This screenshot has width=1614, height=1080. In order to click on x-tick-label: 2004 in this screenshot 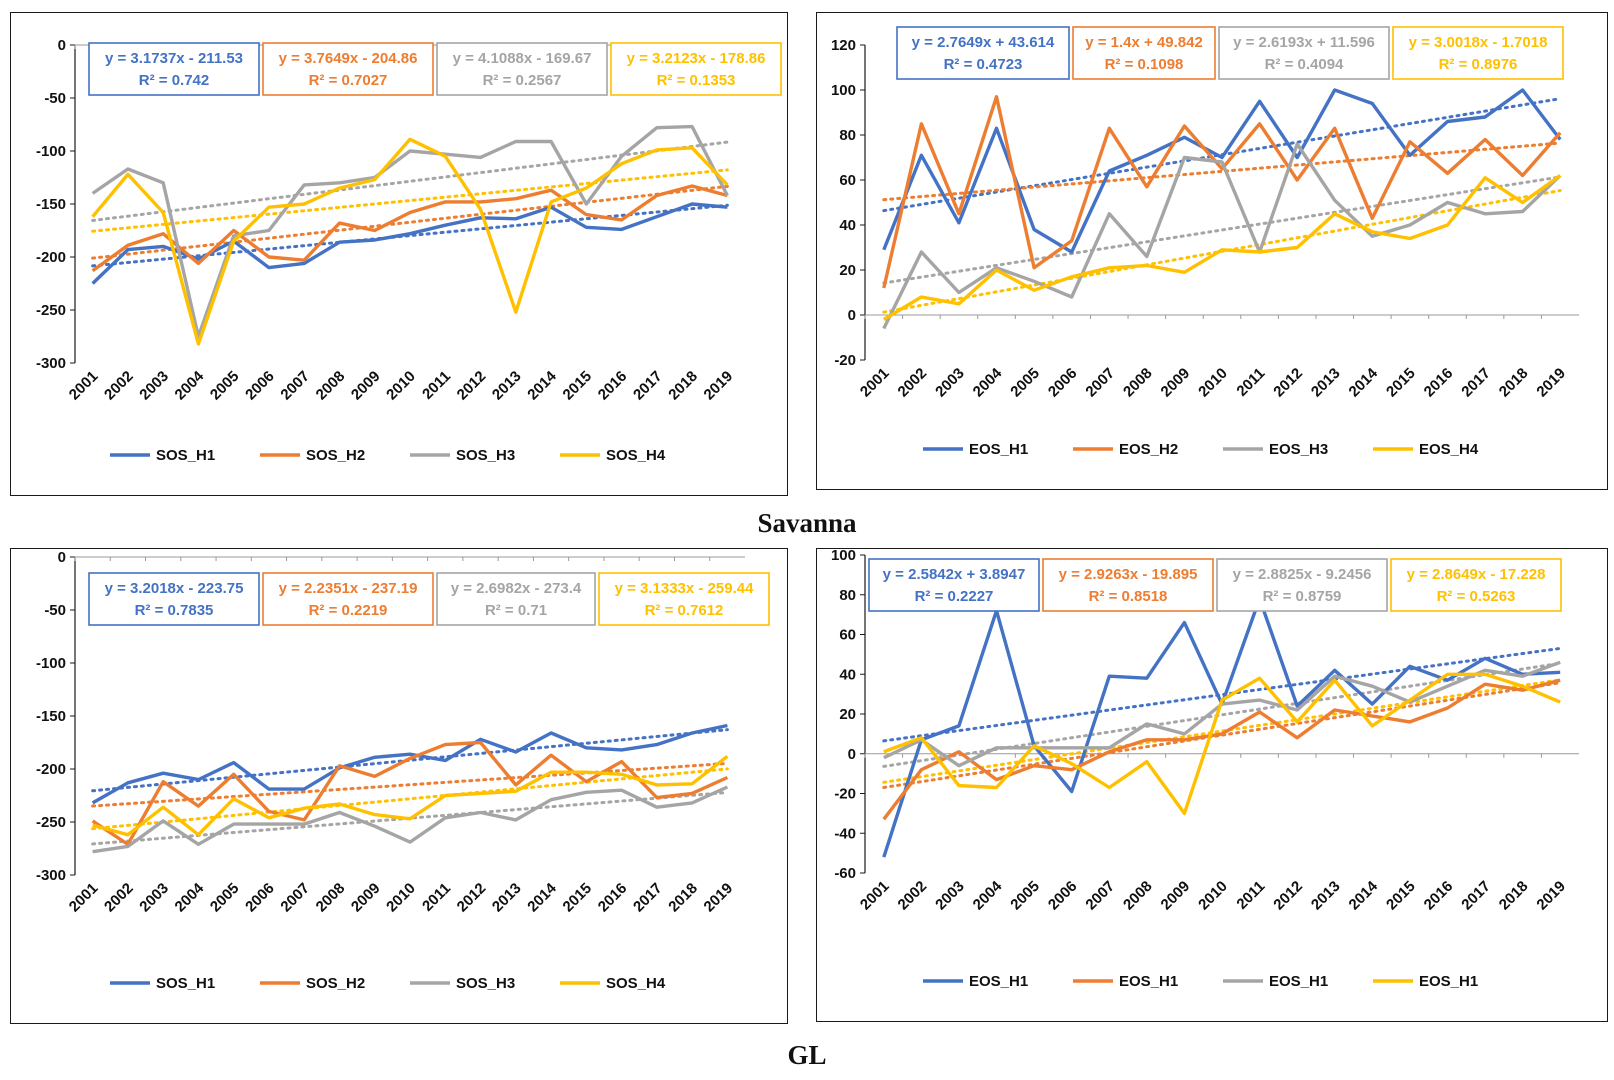, I will do `click(190, 385)`.